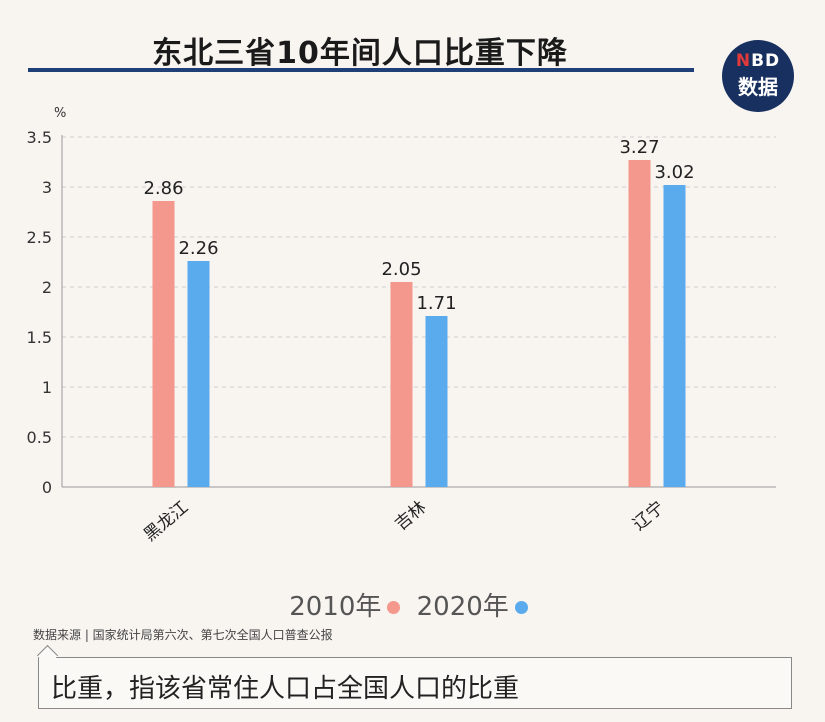 The height and width of the screenshot is (722, 825). I want to click on legend-swatch-2010, so click(394, 607).